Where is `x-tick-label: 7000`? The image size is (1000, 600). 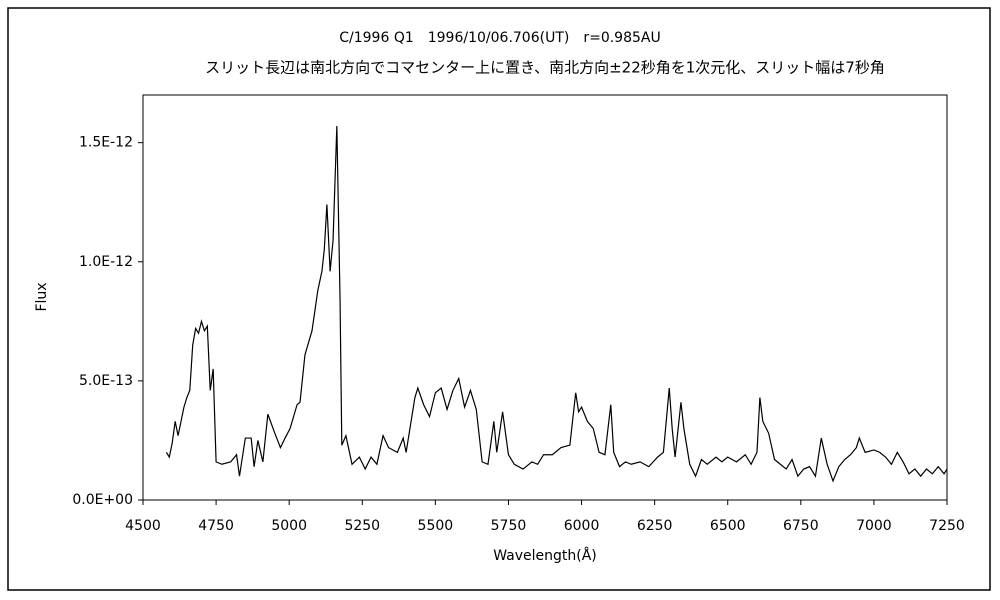 x-tick-label: 7000 is located at coordinates (874, 526).